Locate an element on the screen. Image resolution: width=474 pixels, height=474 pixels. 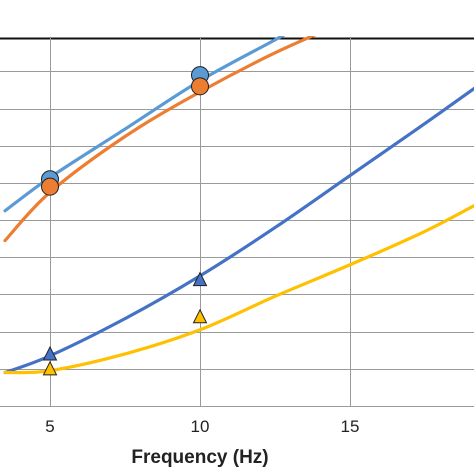
x-tick-label: 5 is located at coordinates (49, 426).